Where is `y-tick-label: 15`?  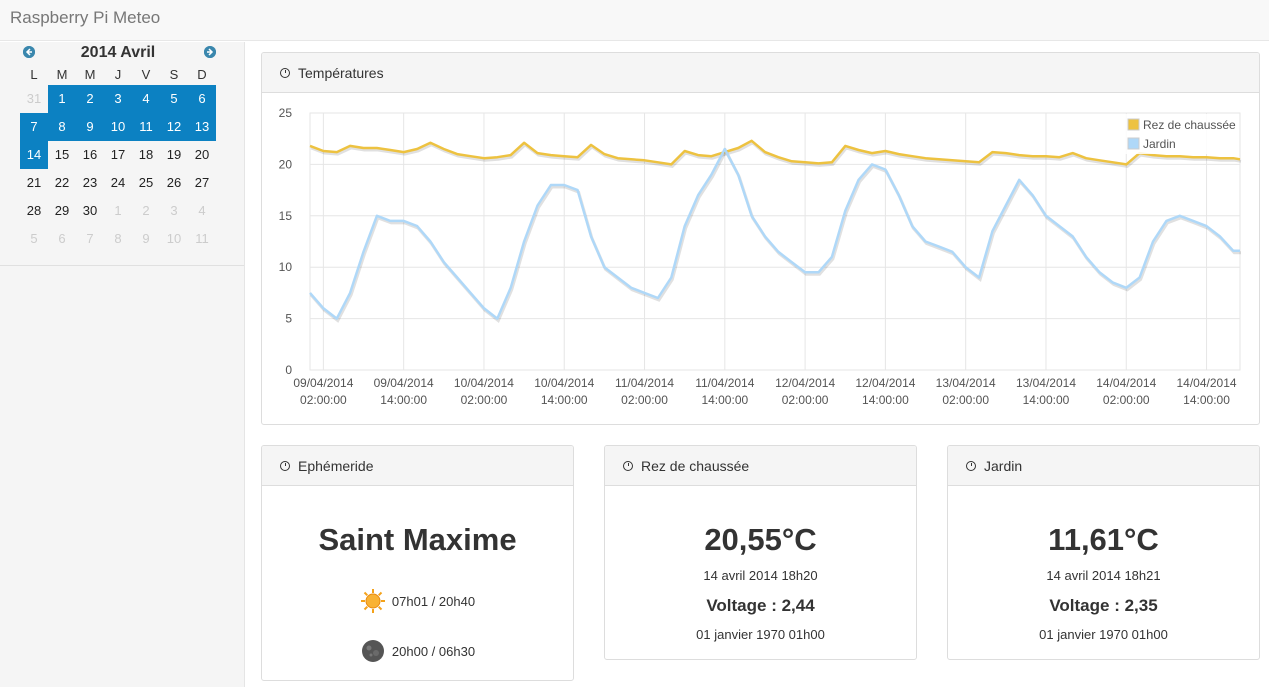
y-tick-label: 15 is located at coordinates (286, 216).